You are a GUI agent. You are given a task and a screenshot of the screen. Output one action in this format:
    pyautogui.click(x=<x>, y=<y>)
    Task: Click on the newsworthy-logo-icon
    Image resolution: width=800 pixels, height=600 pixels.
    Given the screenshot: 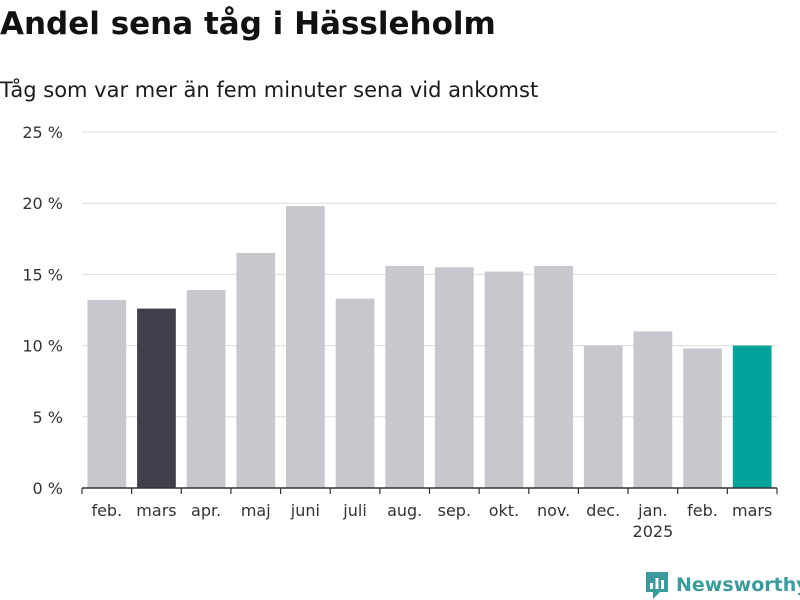 What is the action you would take?
    pyautogui.click(x=657, y=585)
    